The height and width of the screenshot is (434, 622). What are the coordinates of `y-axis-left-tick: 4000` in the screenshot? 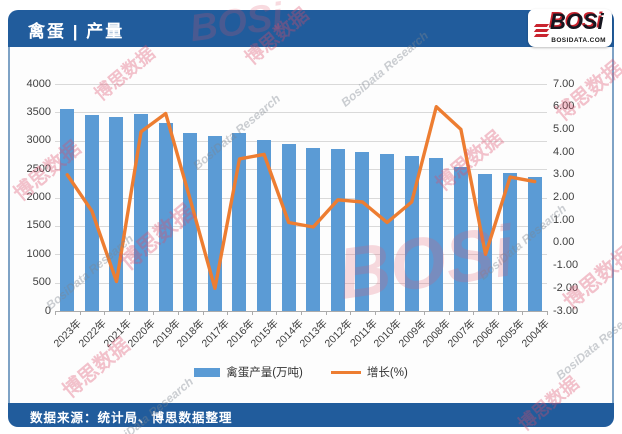 It's located at (38, 83).